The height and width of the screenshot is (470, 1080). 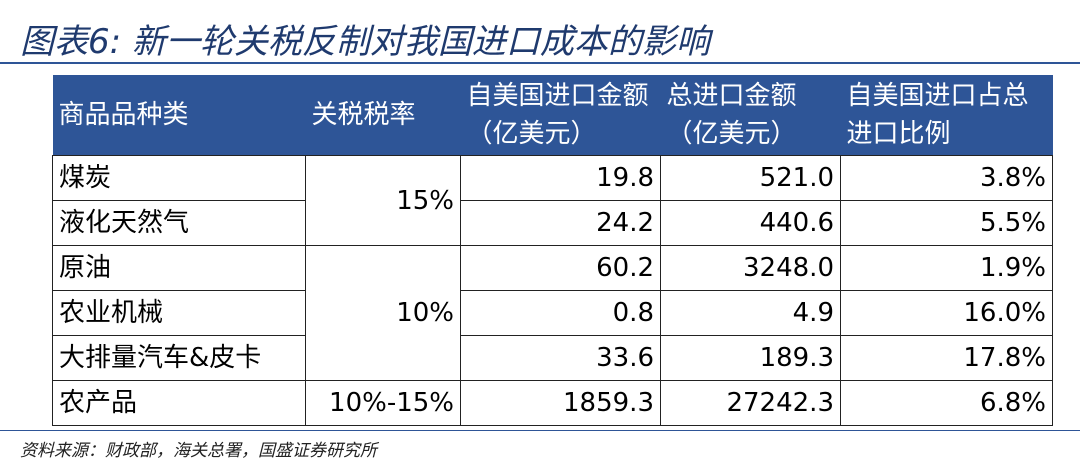 What do you see at coordinates (198, 451) in the screenshot?
I see `source-note: 资料来源：财政部，海关总署，国盛证券研究所` at bounding box center [198, 451].